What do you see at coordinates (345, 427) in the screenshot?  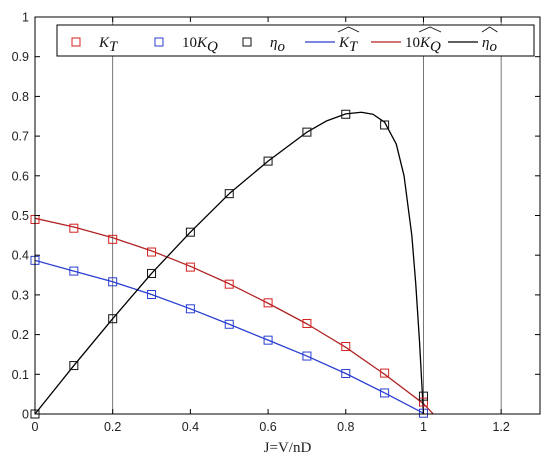 I see `x-tick-label: 0.8` at bounding box center [345, 427].